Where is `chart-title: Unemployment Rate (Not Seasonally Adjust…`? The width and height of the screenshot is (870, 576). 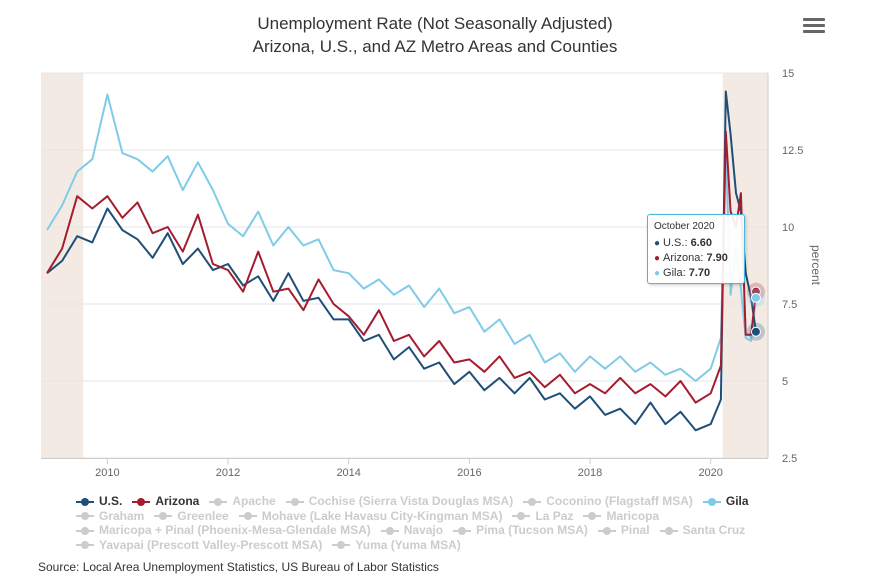
chart-title: Unemployment Rate (Not Seasonally Adjust… is located at coordinates (435, 23).